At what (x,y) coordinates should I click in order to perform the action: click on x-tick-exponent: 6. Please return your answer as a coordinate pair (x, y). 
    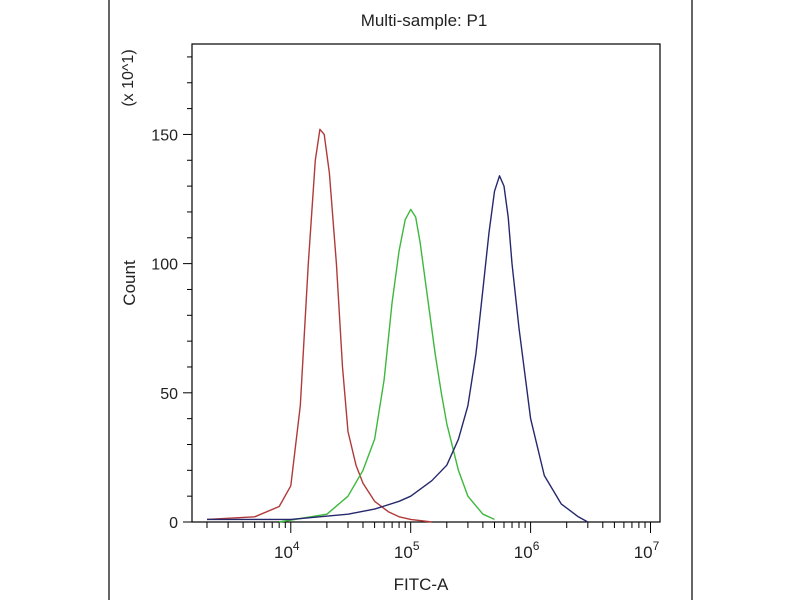
    Looking at the image, I should click on (536, 546).